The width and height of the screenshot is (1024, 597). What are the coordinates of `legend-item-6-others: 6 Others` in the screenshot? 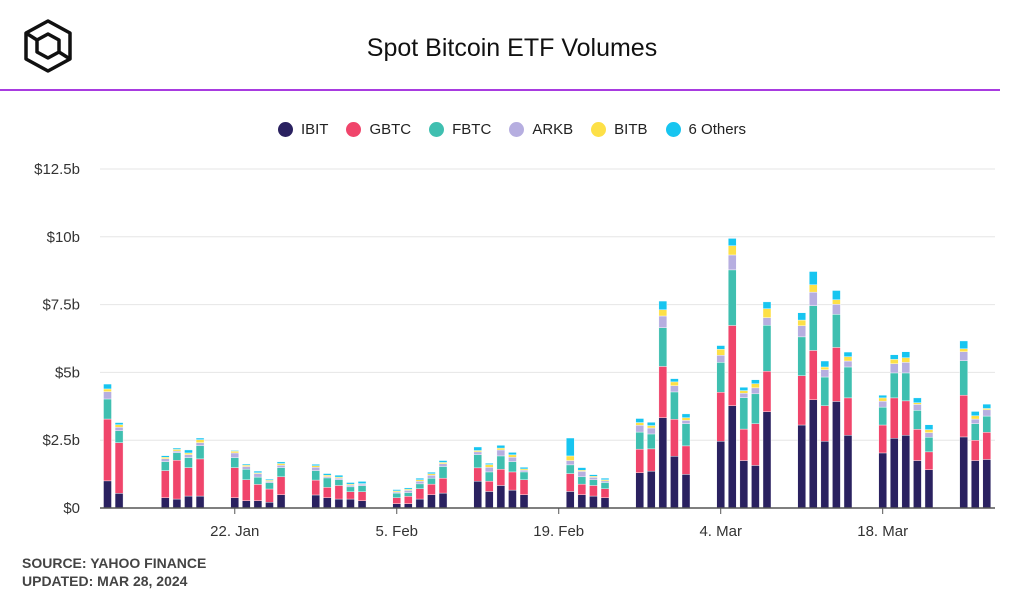 It's located at (706, 129).